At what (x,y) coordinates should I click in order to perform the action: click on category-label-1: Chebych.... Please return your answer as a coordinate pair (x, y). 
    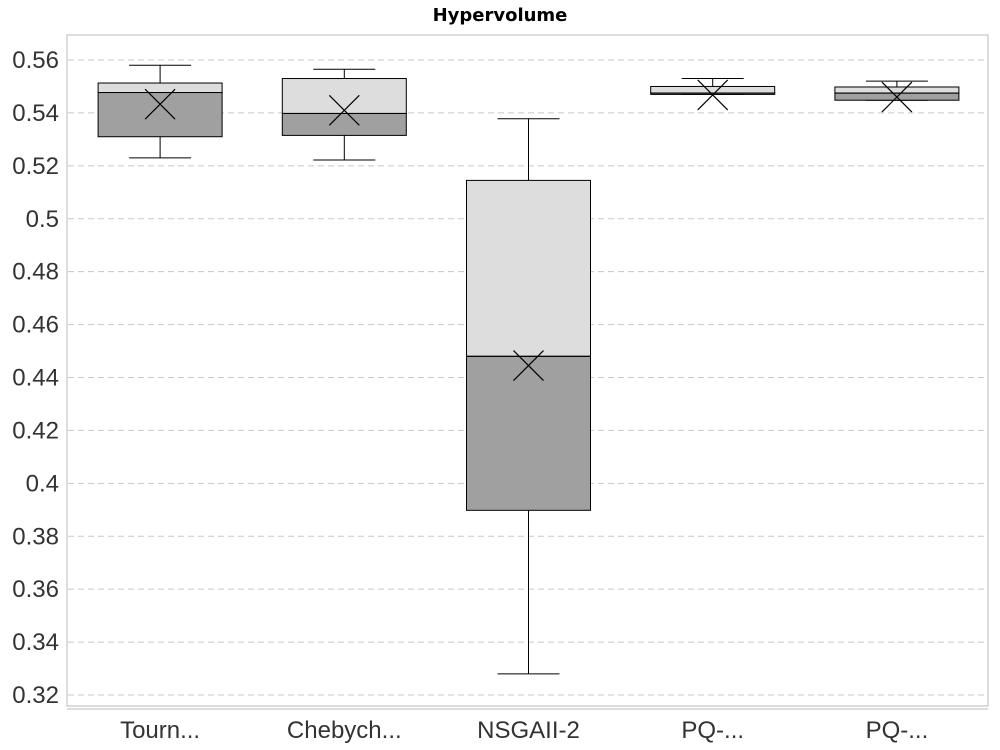
    Looking at the image, I should click on (344, 730).